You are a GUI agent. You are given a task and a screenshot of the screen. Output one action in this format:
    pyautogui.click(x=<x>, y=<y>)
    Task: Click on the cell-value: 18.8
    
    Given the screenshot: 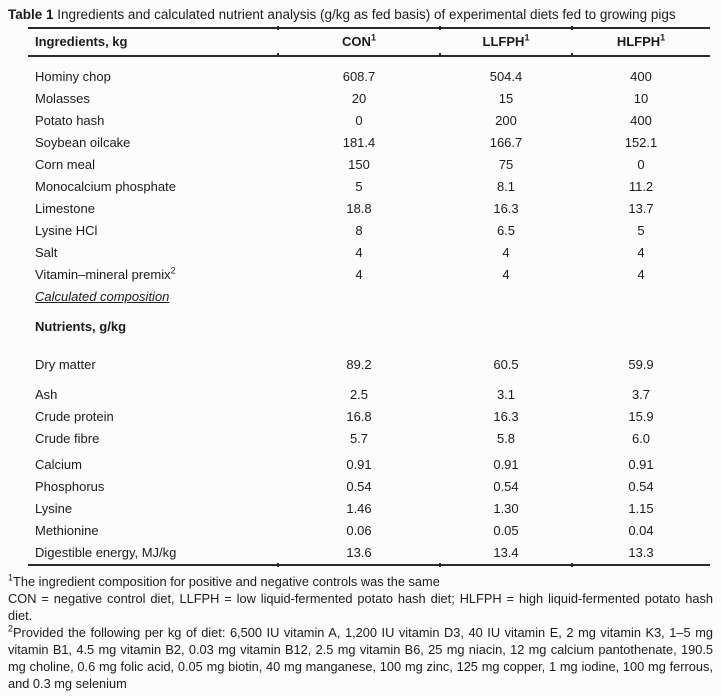 What is the action you would take?
    pyautogui.click(x=359, y=208)
    